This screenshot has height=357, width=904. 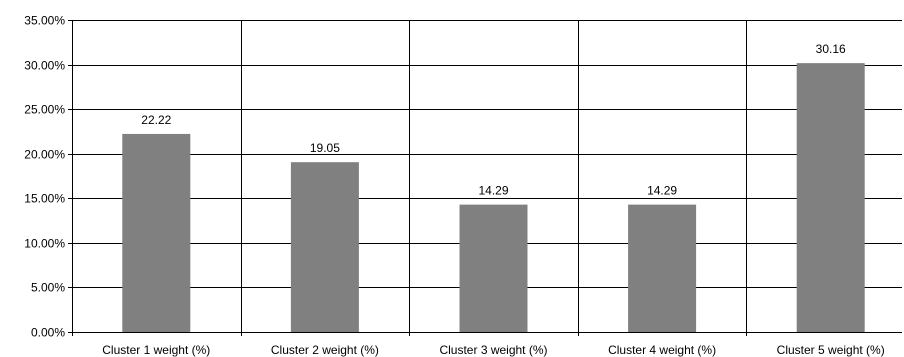 What do you see at coordinates (325, 350) in the screenshot?
I see `category-label: Cluster 2 weight (%)` at bounding box center [325, 350].